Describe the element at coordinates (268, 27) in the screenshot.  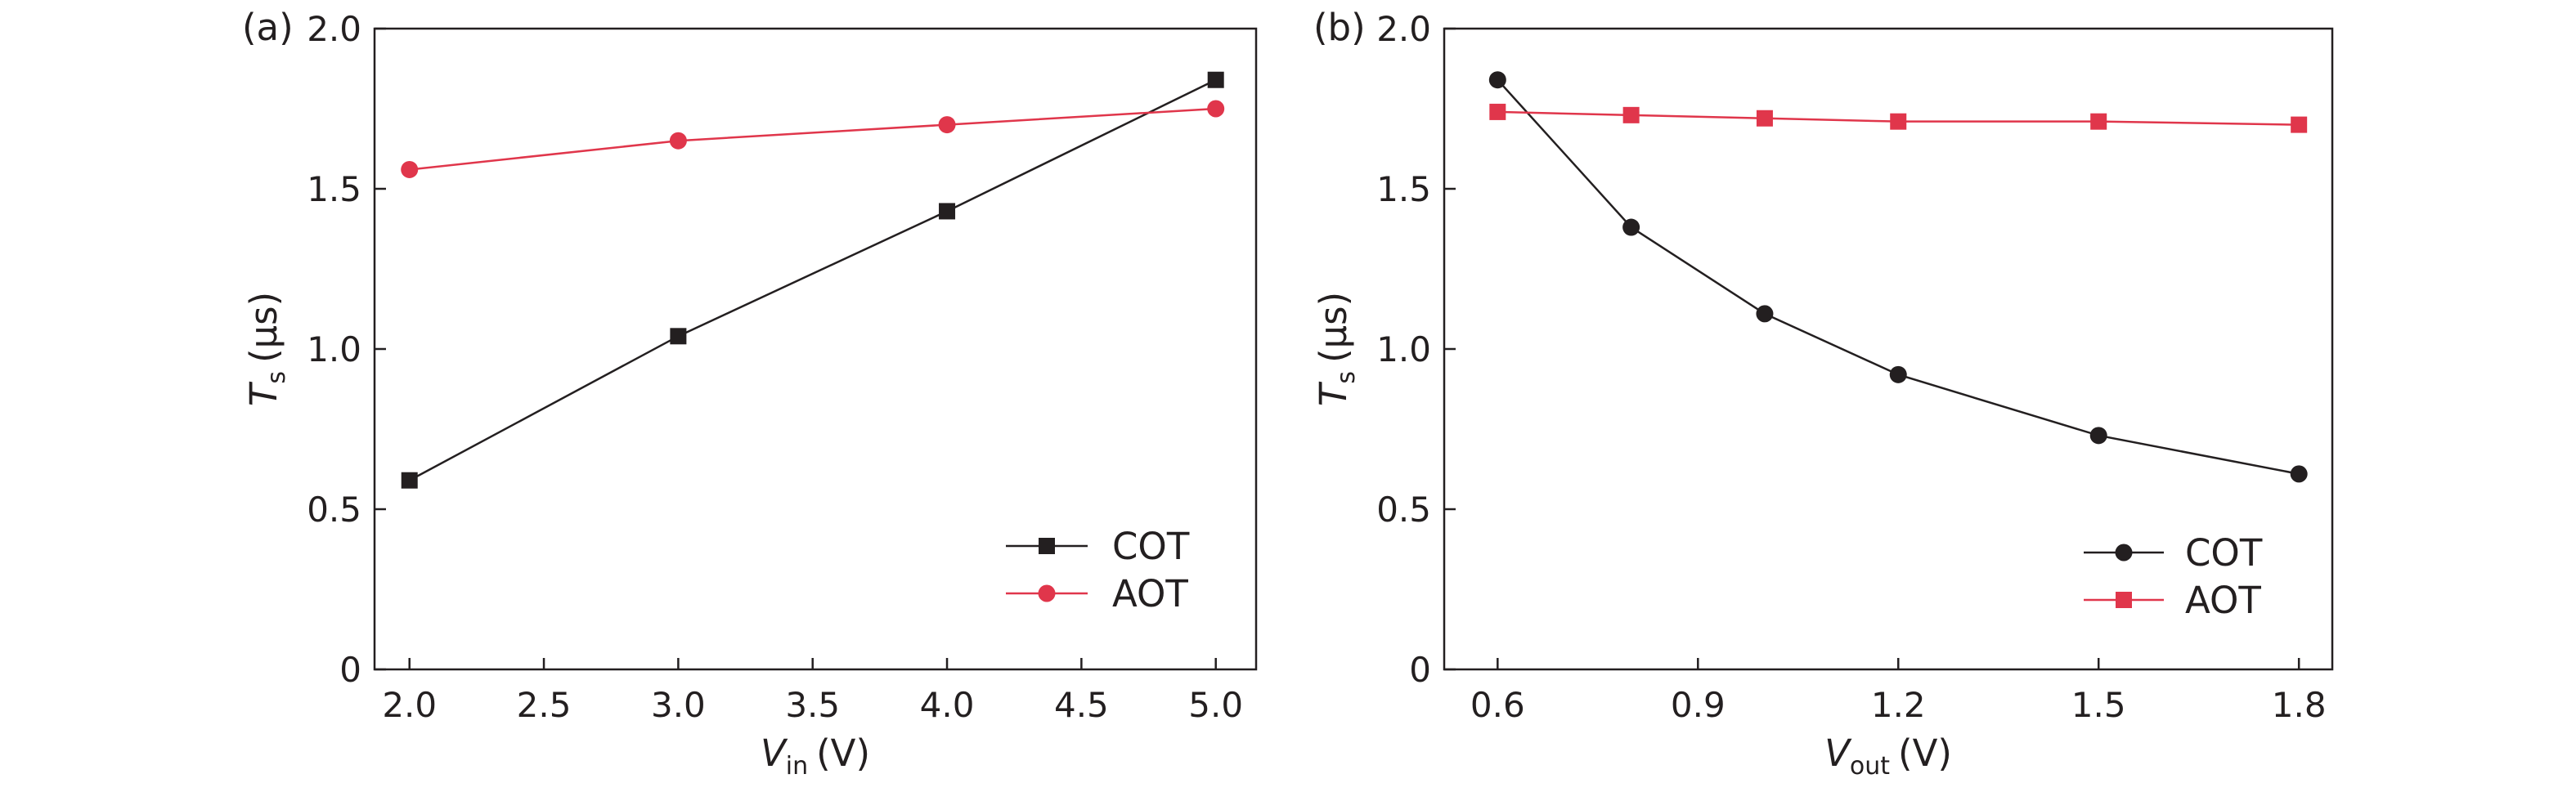
I see `panel-a-label: (a)` at that location.